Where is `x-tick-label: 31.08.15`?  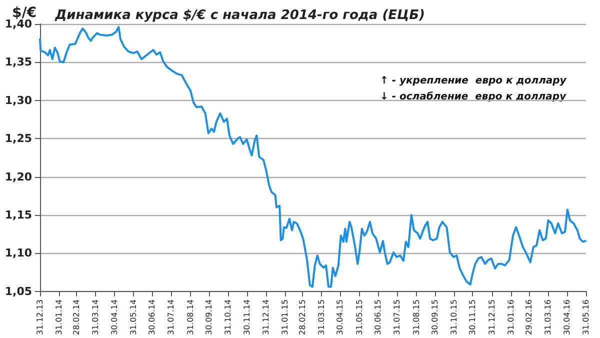 x-tick-label: 31.08.15 is located at coordinates (416, 317).